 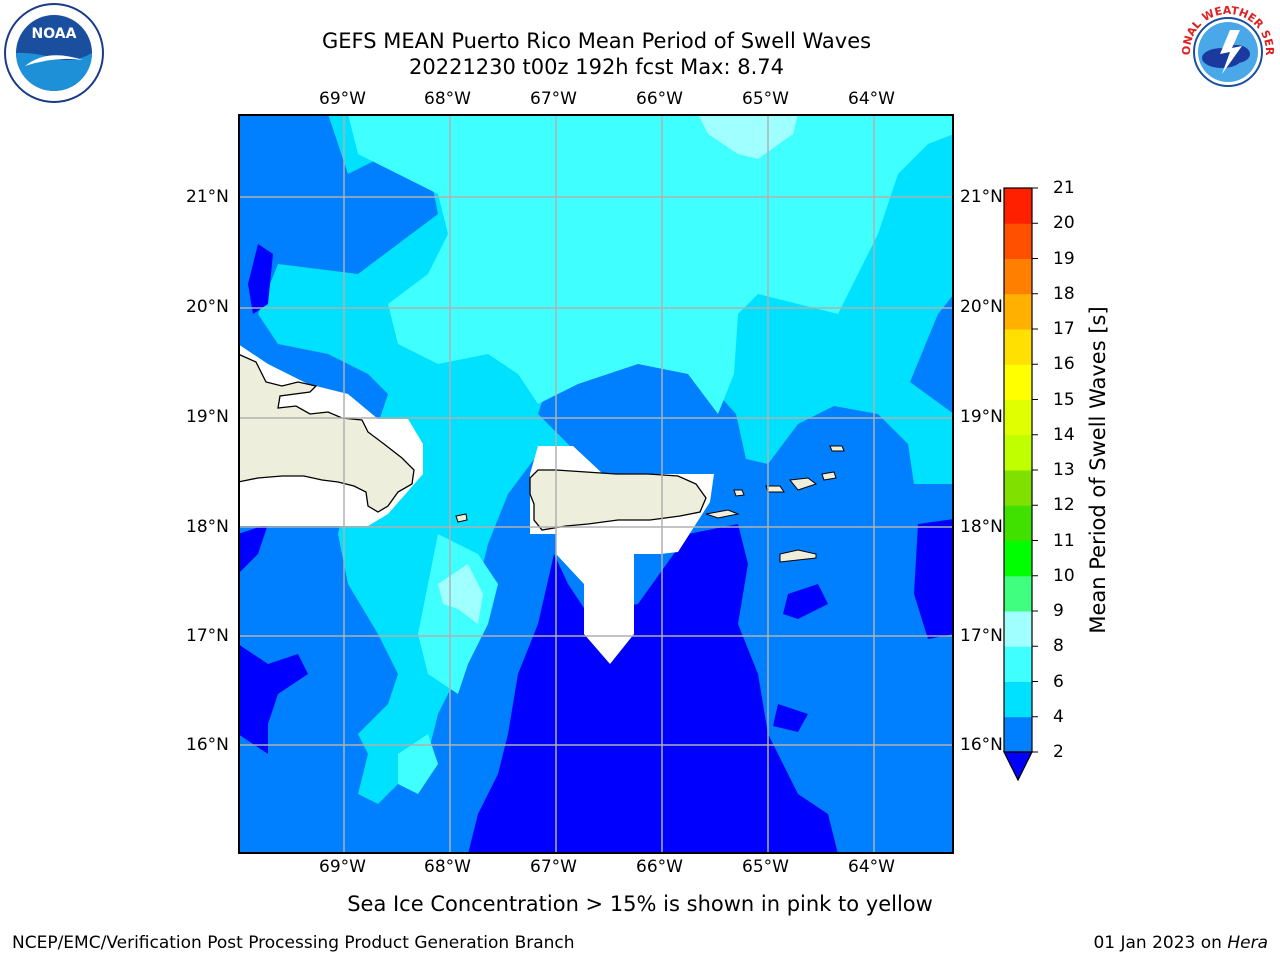 I want to click on noaa-logo-text: NOAA, so click(x=54, y=34).